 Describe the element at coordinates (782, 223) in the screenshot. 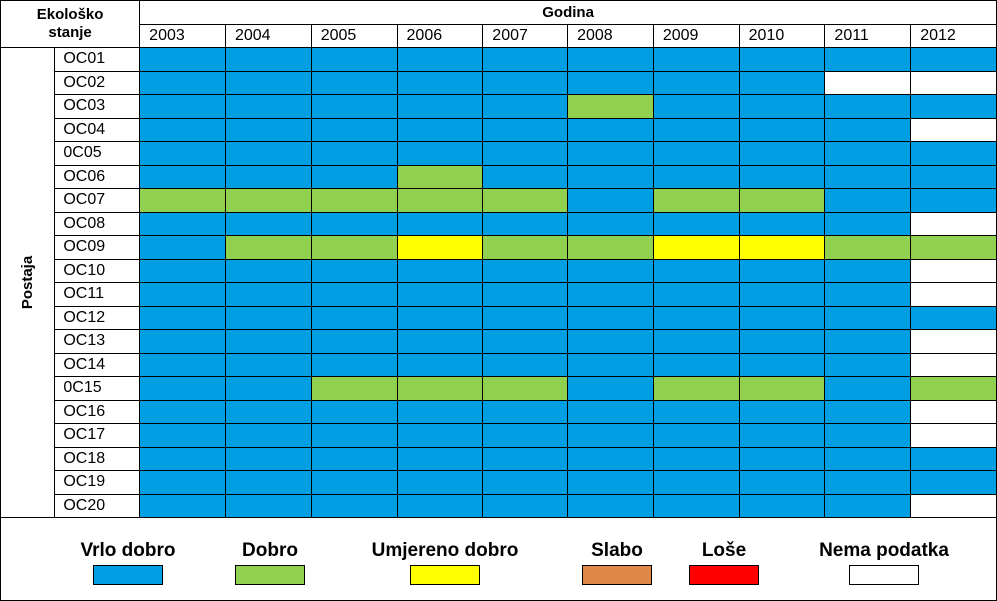

I see `status-cell-OC08-2010` at that location.